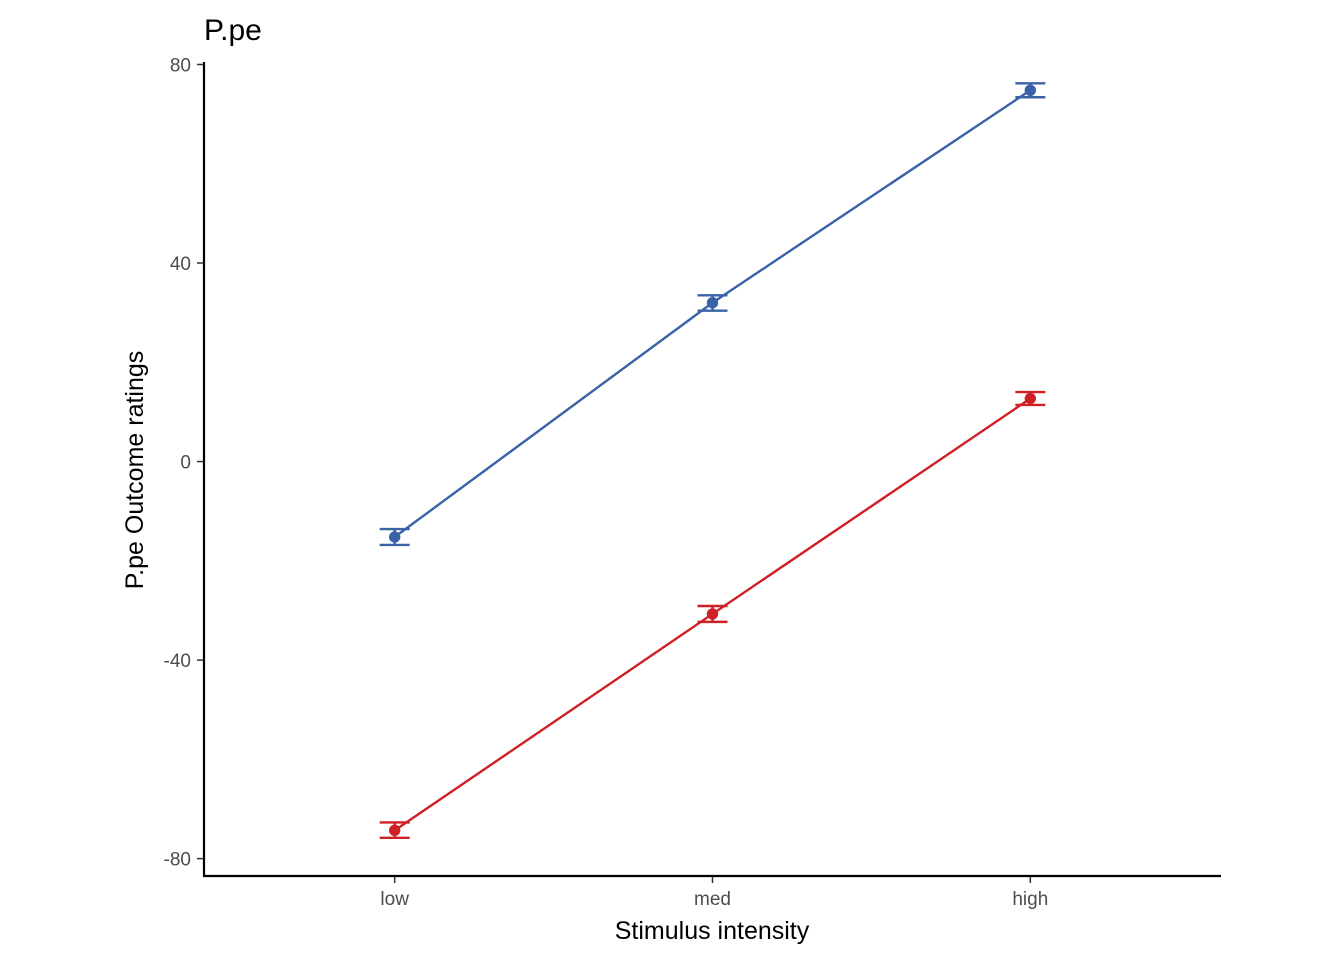 This screenshot has width=1344, height=960. Describe the element at coordinates (233, 30) in the screenshot. I see `chart-title: P.pe` at that location.